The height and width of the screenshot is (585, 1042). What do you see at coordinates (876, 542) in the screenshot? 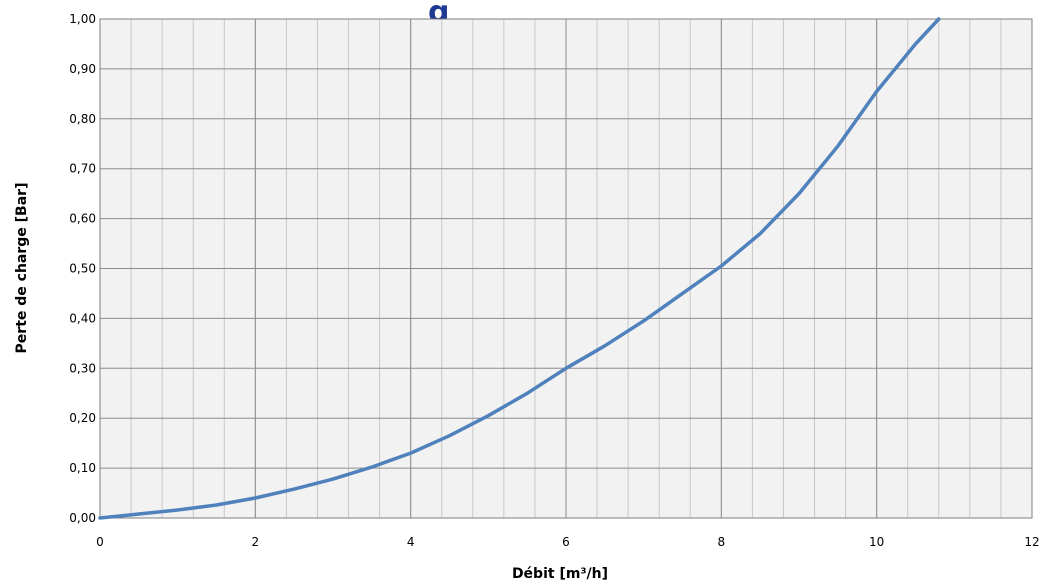
I see `x-tick-label: 10` at bounding box center [876, 542].